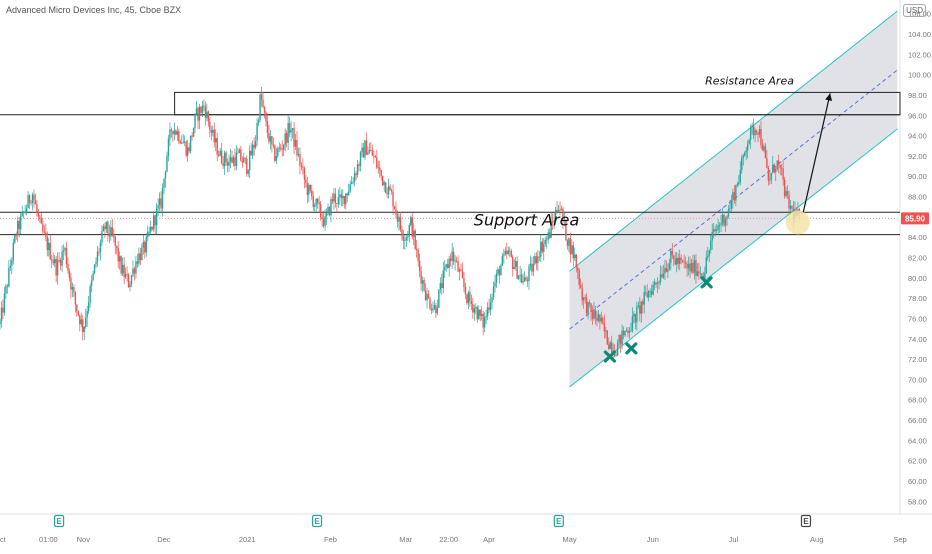 Image resolution: width=932 pixels, height=554 pixels. I want to click on x-tick-label: Apr, so click(489, 539).